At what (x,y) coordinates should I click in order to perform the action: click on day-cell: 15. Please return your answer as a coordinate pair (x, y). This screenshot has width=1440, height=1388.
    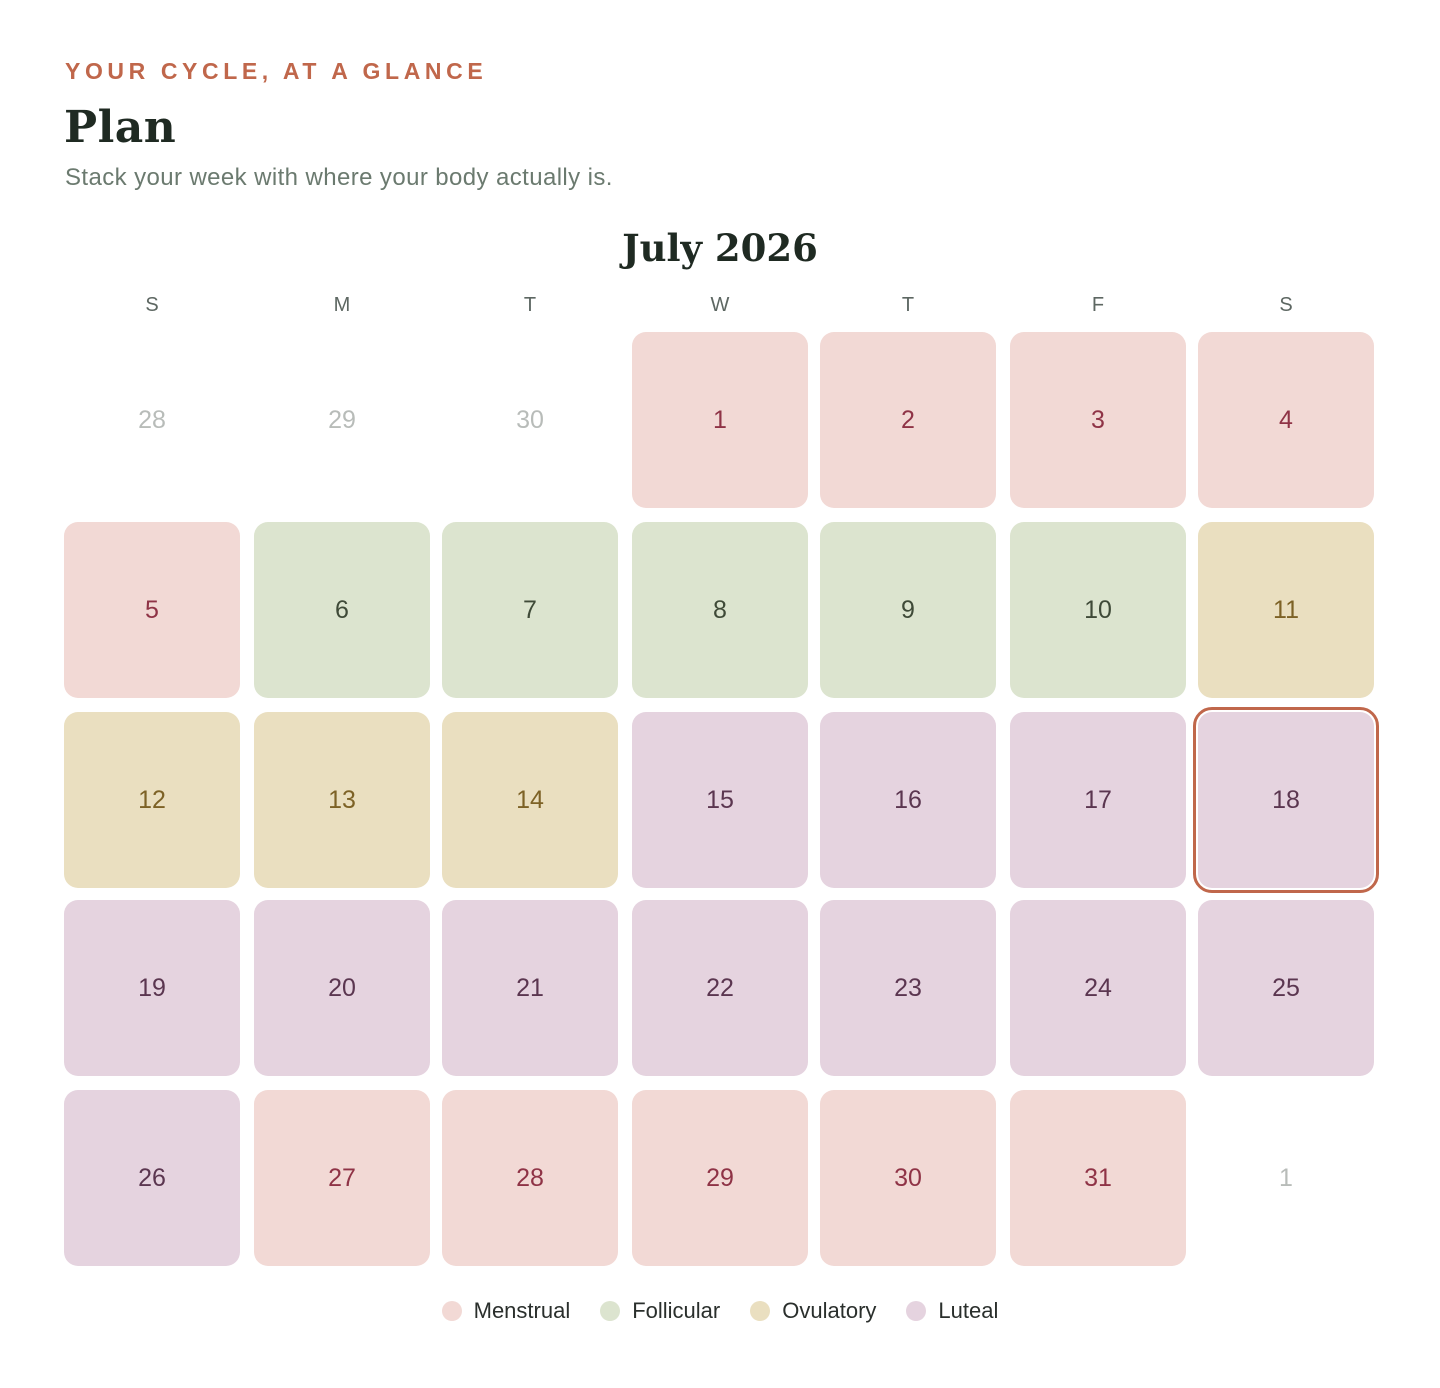
    Looking at the image, I should click on (720, 800).